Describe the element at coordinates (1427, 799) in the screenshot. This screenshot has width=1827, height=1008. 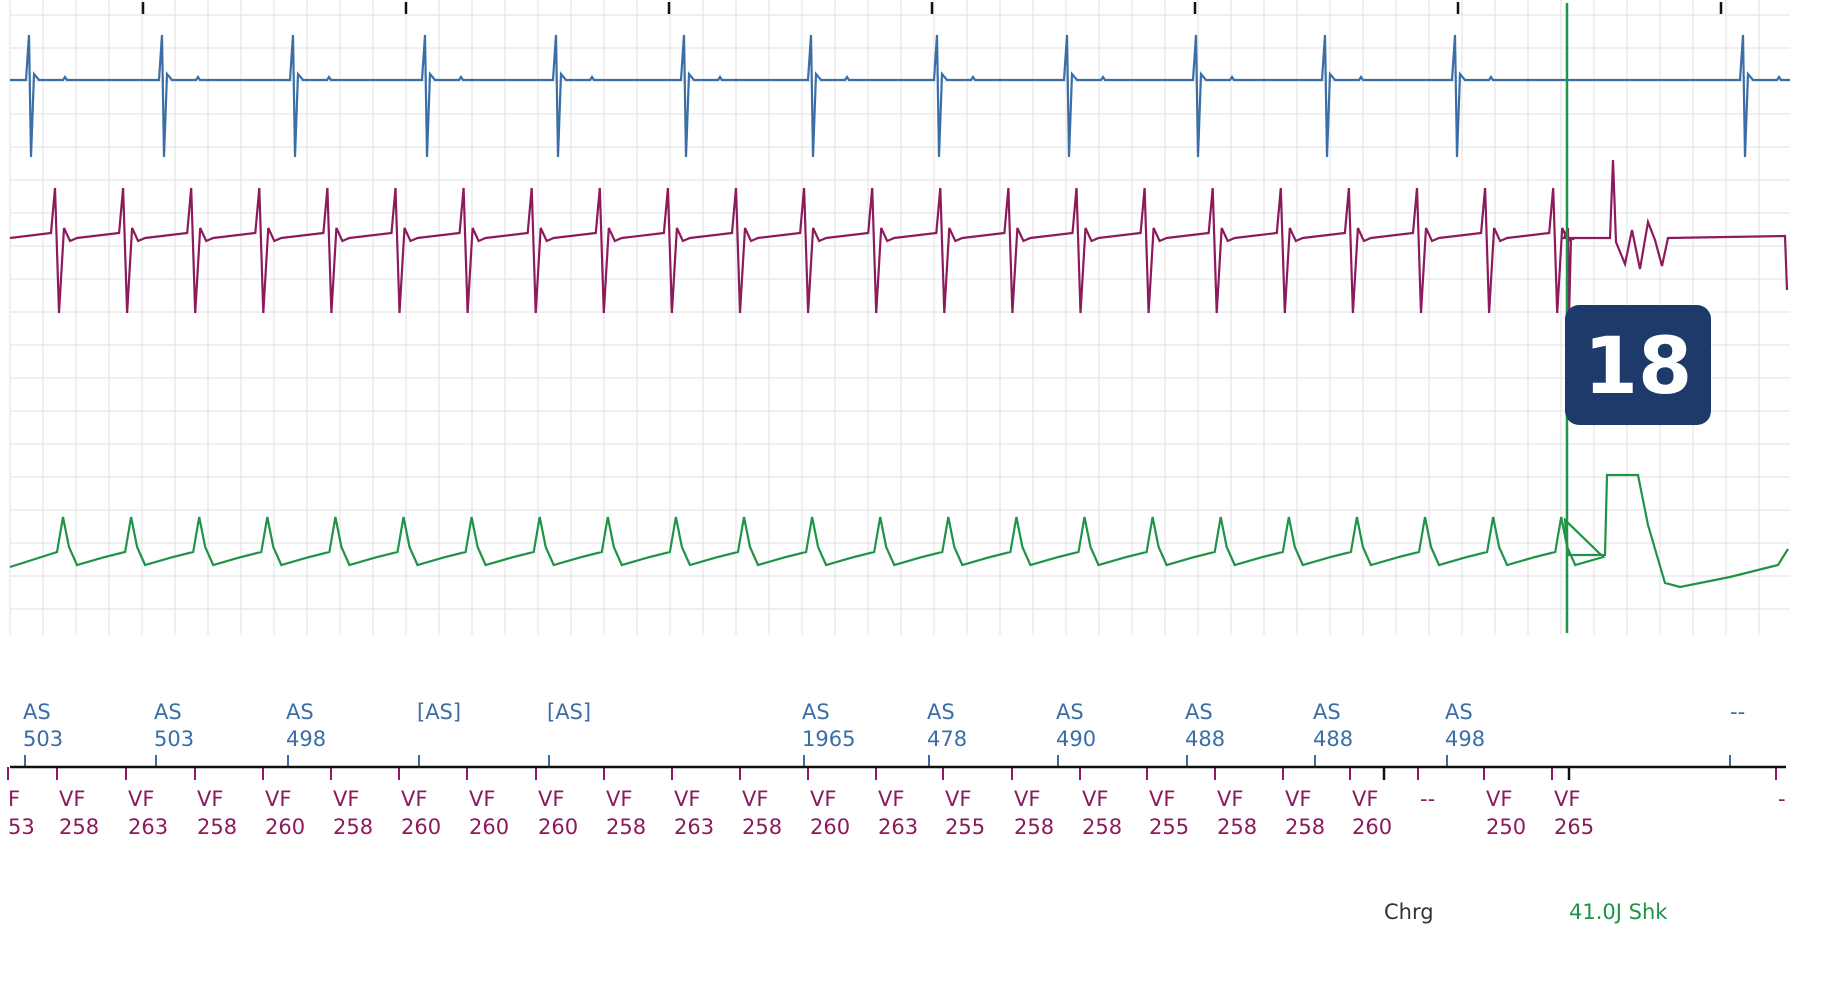
I see `ventricular-marker-code: --` at that location.